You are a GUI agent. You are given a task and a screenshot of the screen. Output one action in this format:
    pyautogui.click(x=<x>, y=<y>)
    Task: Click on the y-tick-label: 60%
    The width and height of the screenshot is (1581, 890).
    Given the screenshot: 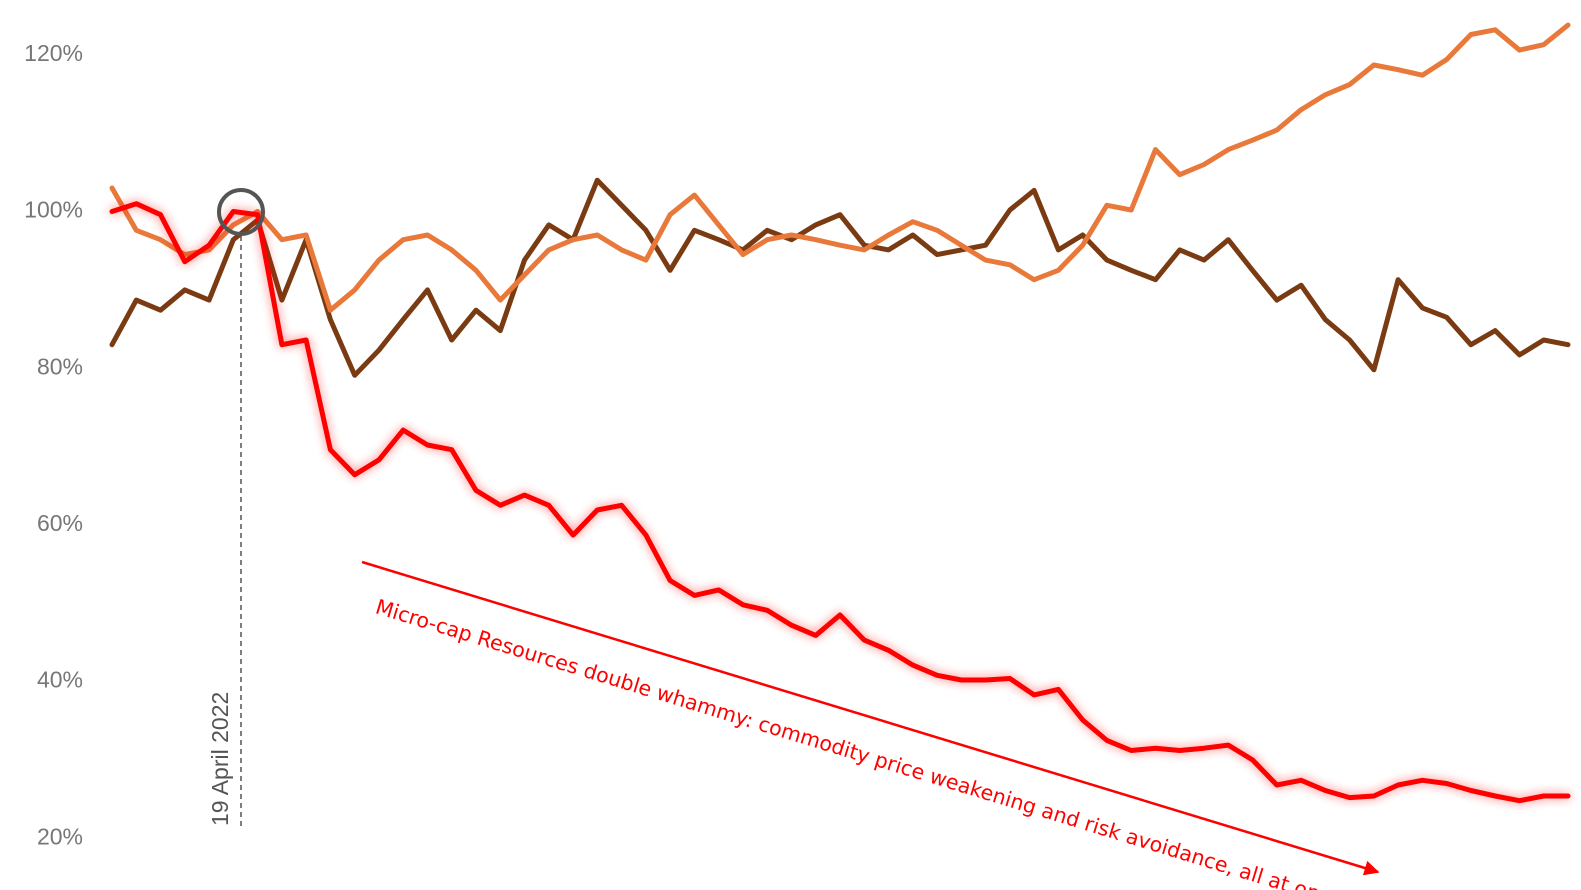 What is the action you would take?
    pyautogui.click(x=60, y=523)
    